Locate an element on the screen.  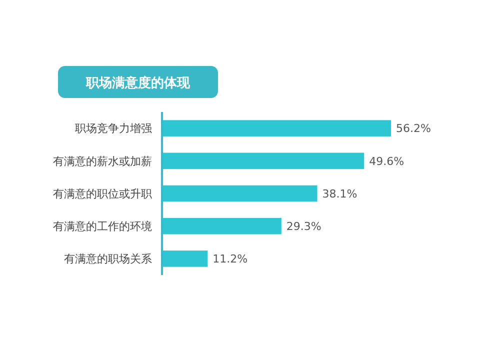
y-tick-label: 有满意的工作的环境 is located at coordinates (102, 226).